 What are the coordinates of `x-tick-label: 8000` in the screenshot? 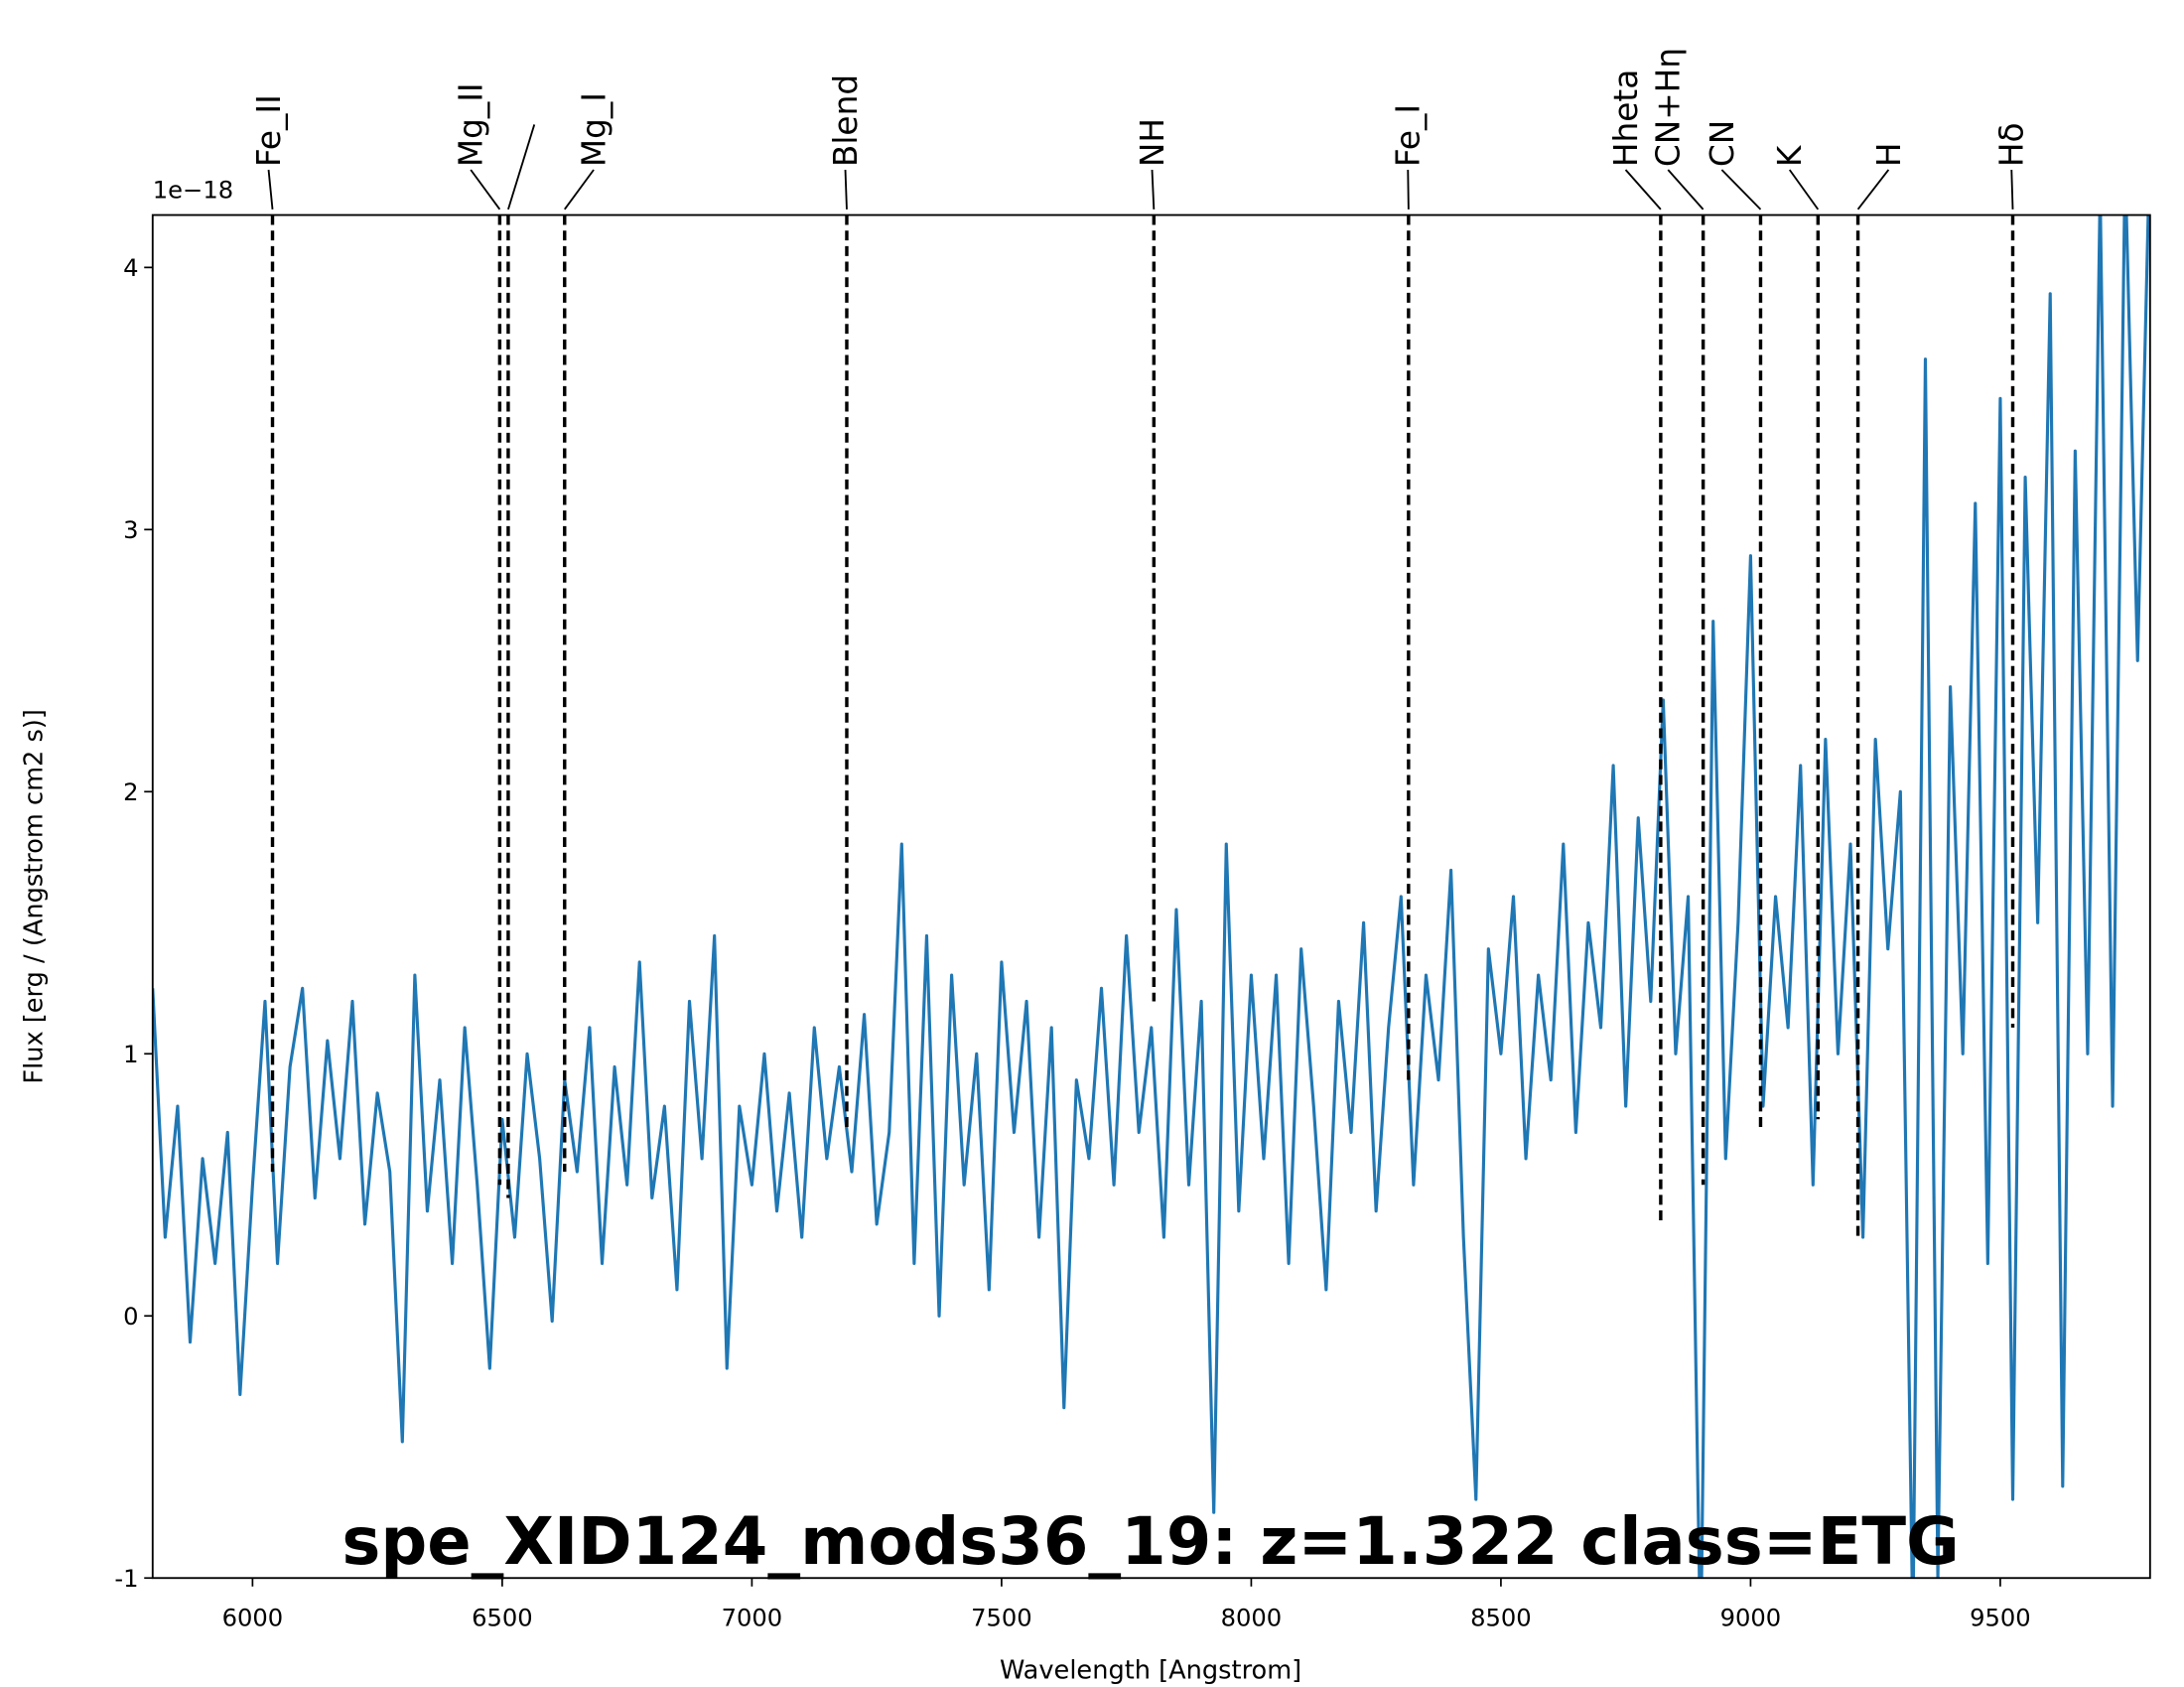 It's located at (1252, 1618).